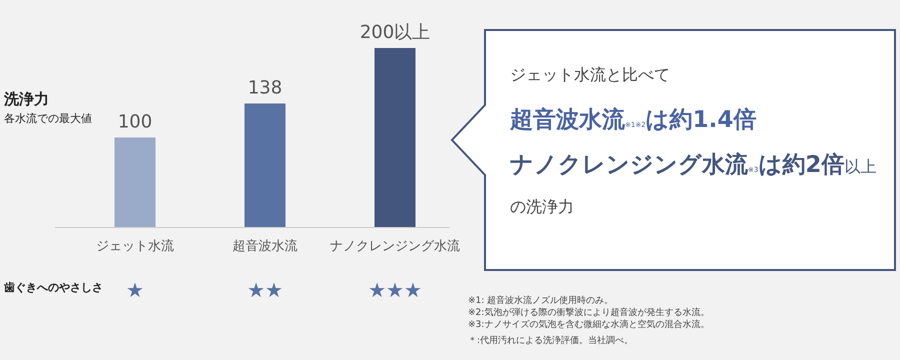 This screenshot has width=900, height=360. What do you see at coordinates (395, 246) in the screenshot?
I see `x-tick-label: ナノクレンジング水流` at bounding box center [395, 246].